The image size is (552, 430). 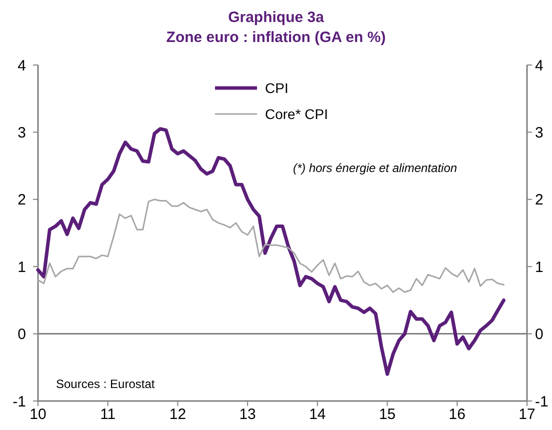 I want to click on y2-tick-label: 1, so click(x=539, y=267).